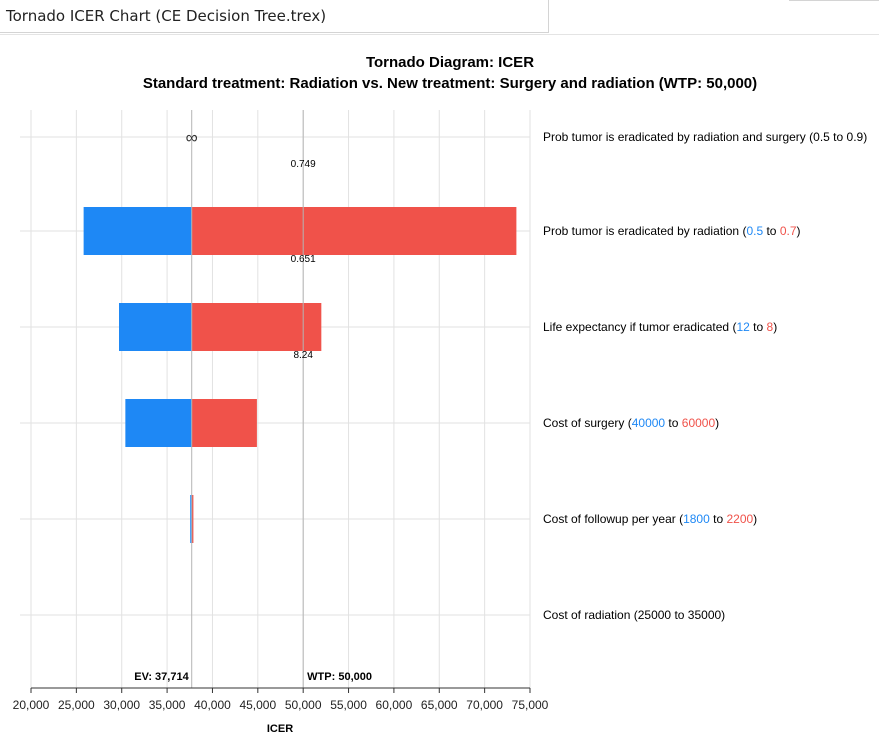  What do you see at coordinates (609, 519) in the screenshot?
I see `variable-name: Cost of followup per year` at bounding box center [609, 519].